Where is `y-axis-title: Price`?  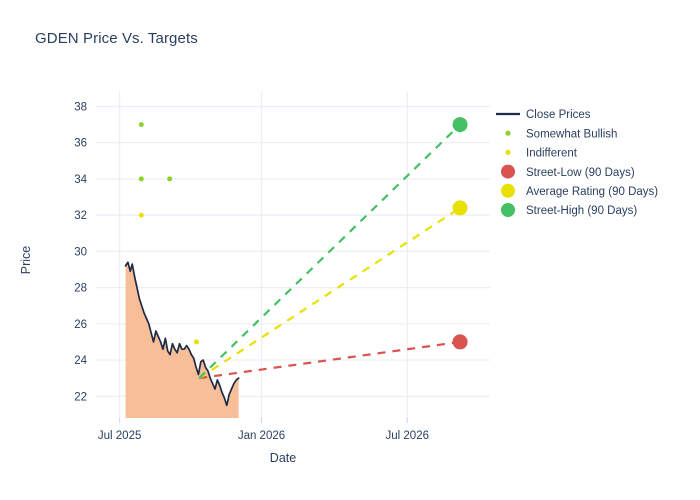 y-axis-title: Price is located at coordinates (26, 260).